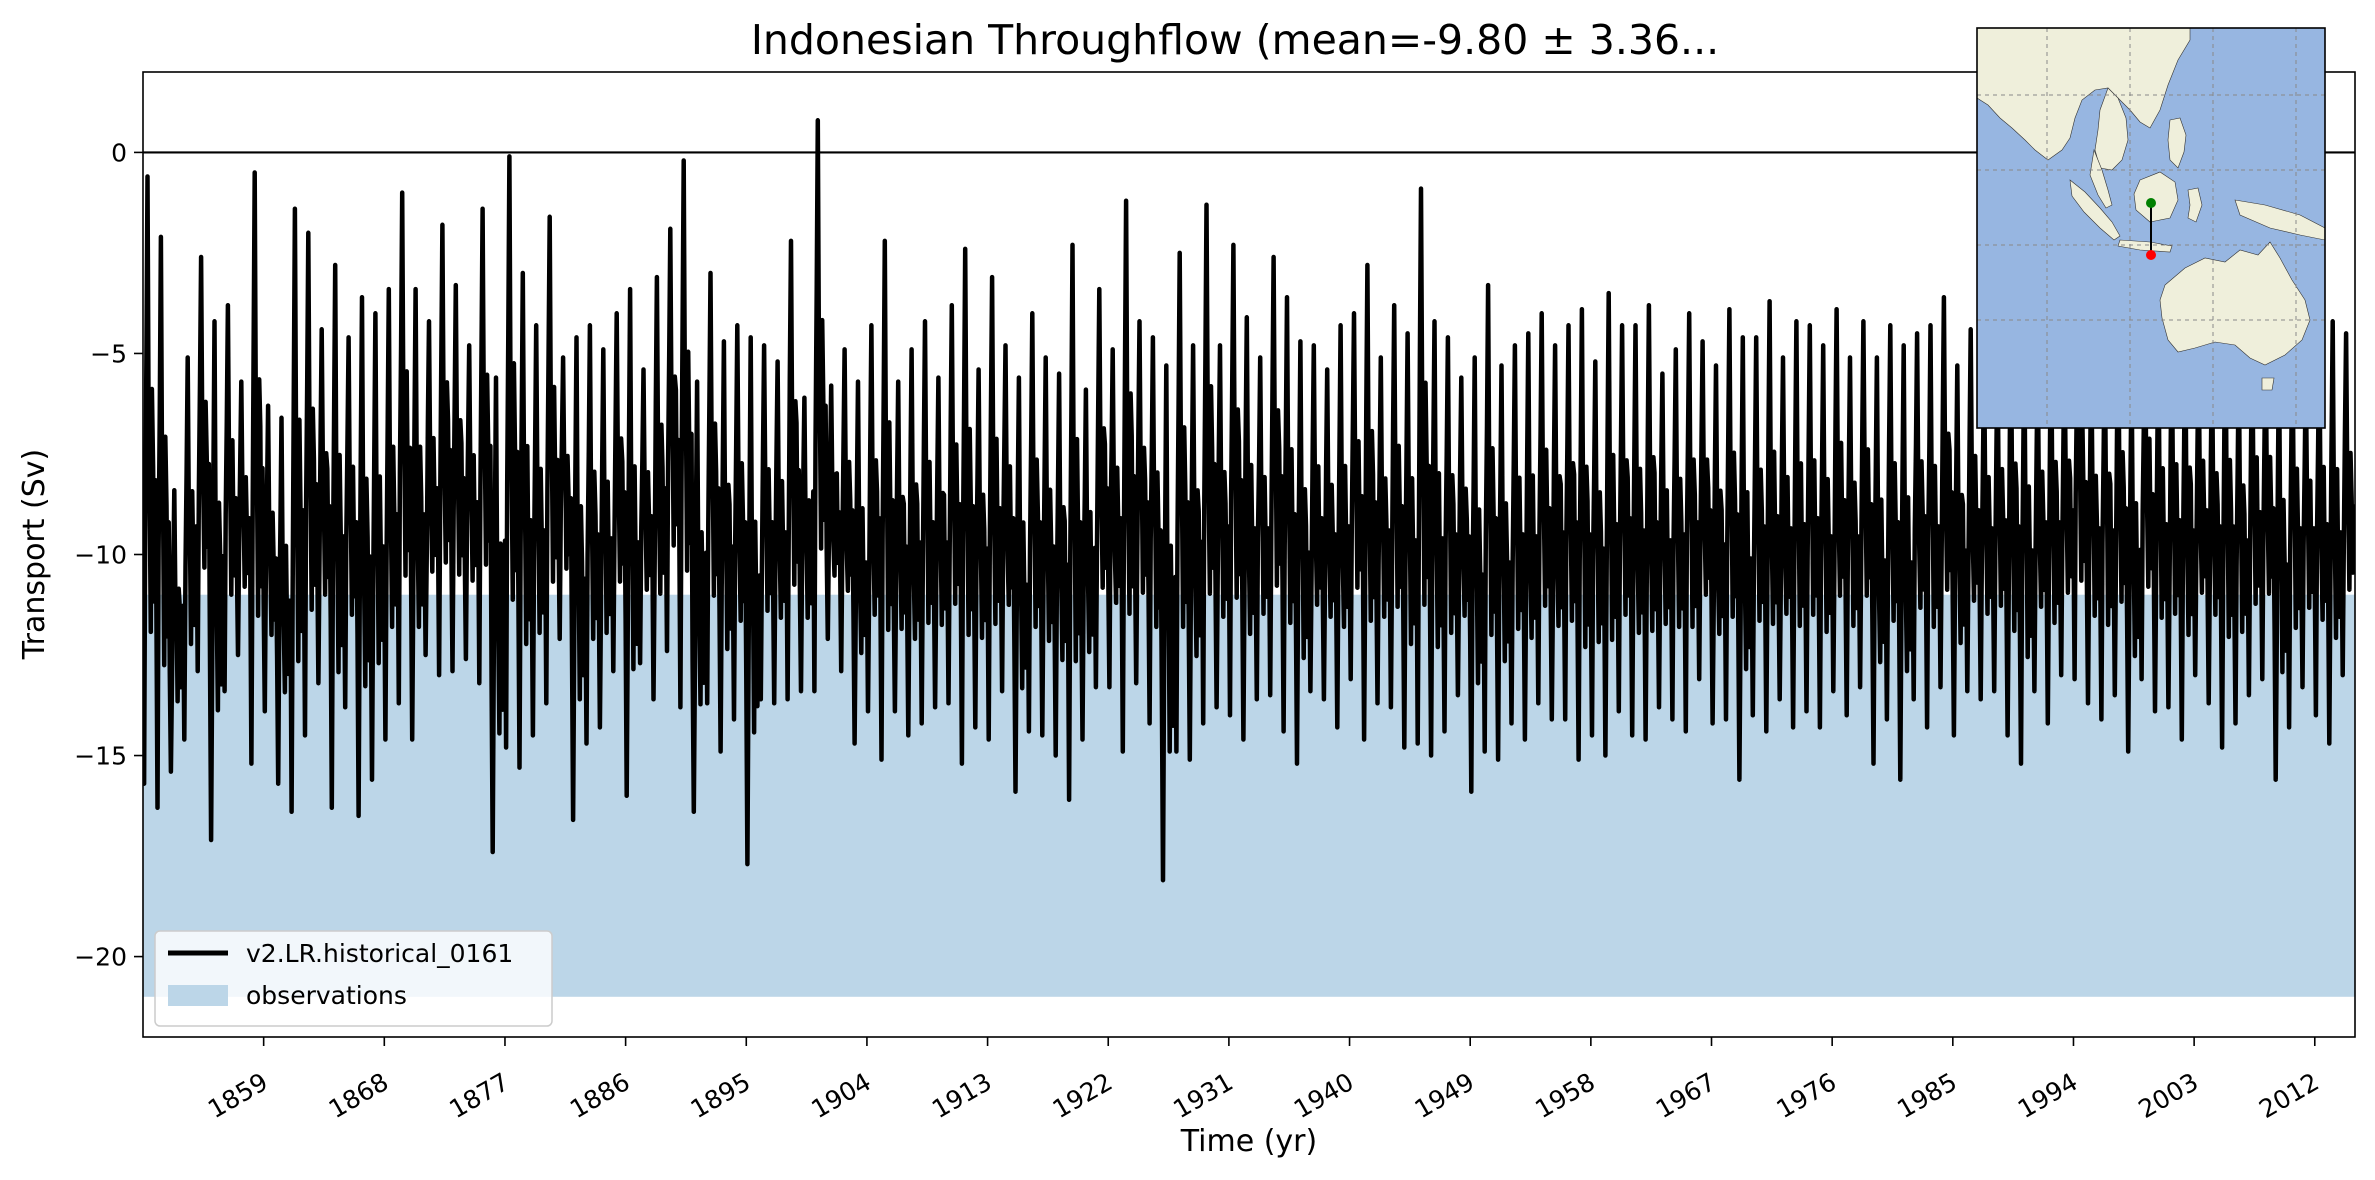 The image size is (2375, 1180). I want to click on legend-box, so click(353, 978).